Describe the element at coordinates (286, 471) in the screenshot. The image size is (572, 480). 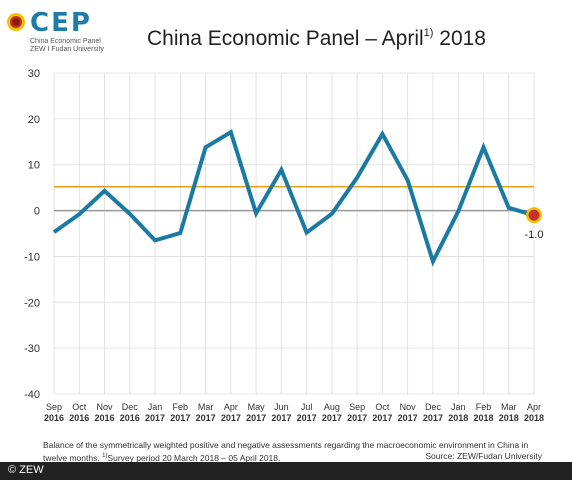
I see `copyright-bar: © ZEW` at that location.